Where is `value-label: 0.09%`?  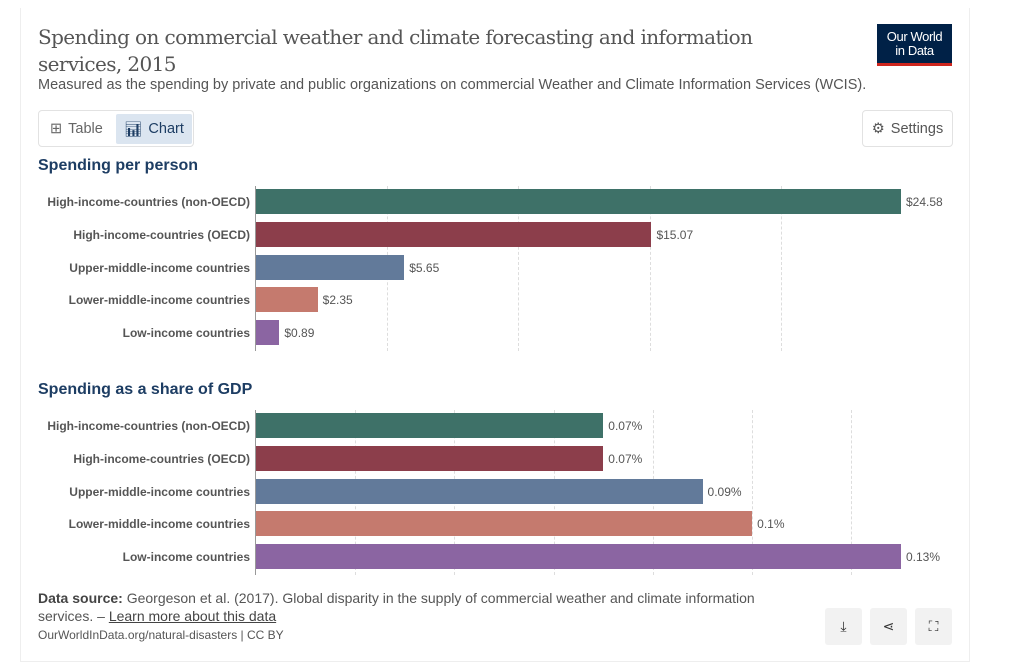 value-label: 0.09% is located at coordinates (724, 491).